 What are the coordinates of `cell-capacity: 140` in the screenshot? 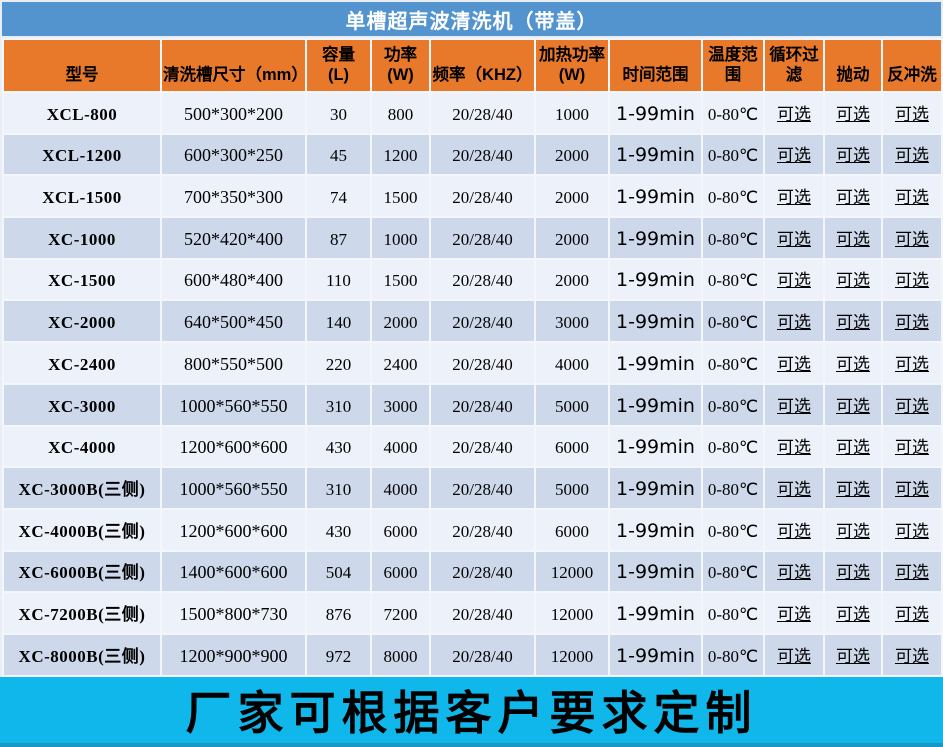 It's located at (338, 321).